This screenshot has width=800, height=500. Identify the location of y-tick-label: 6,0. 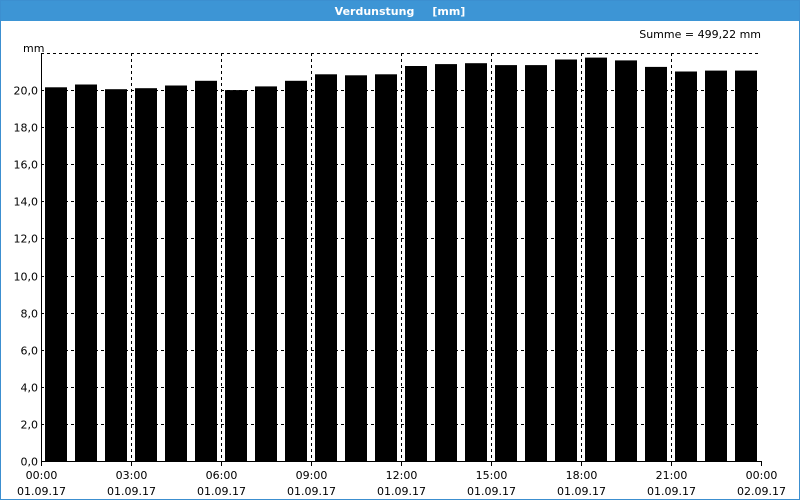
(30, 351).